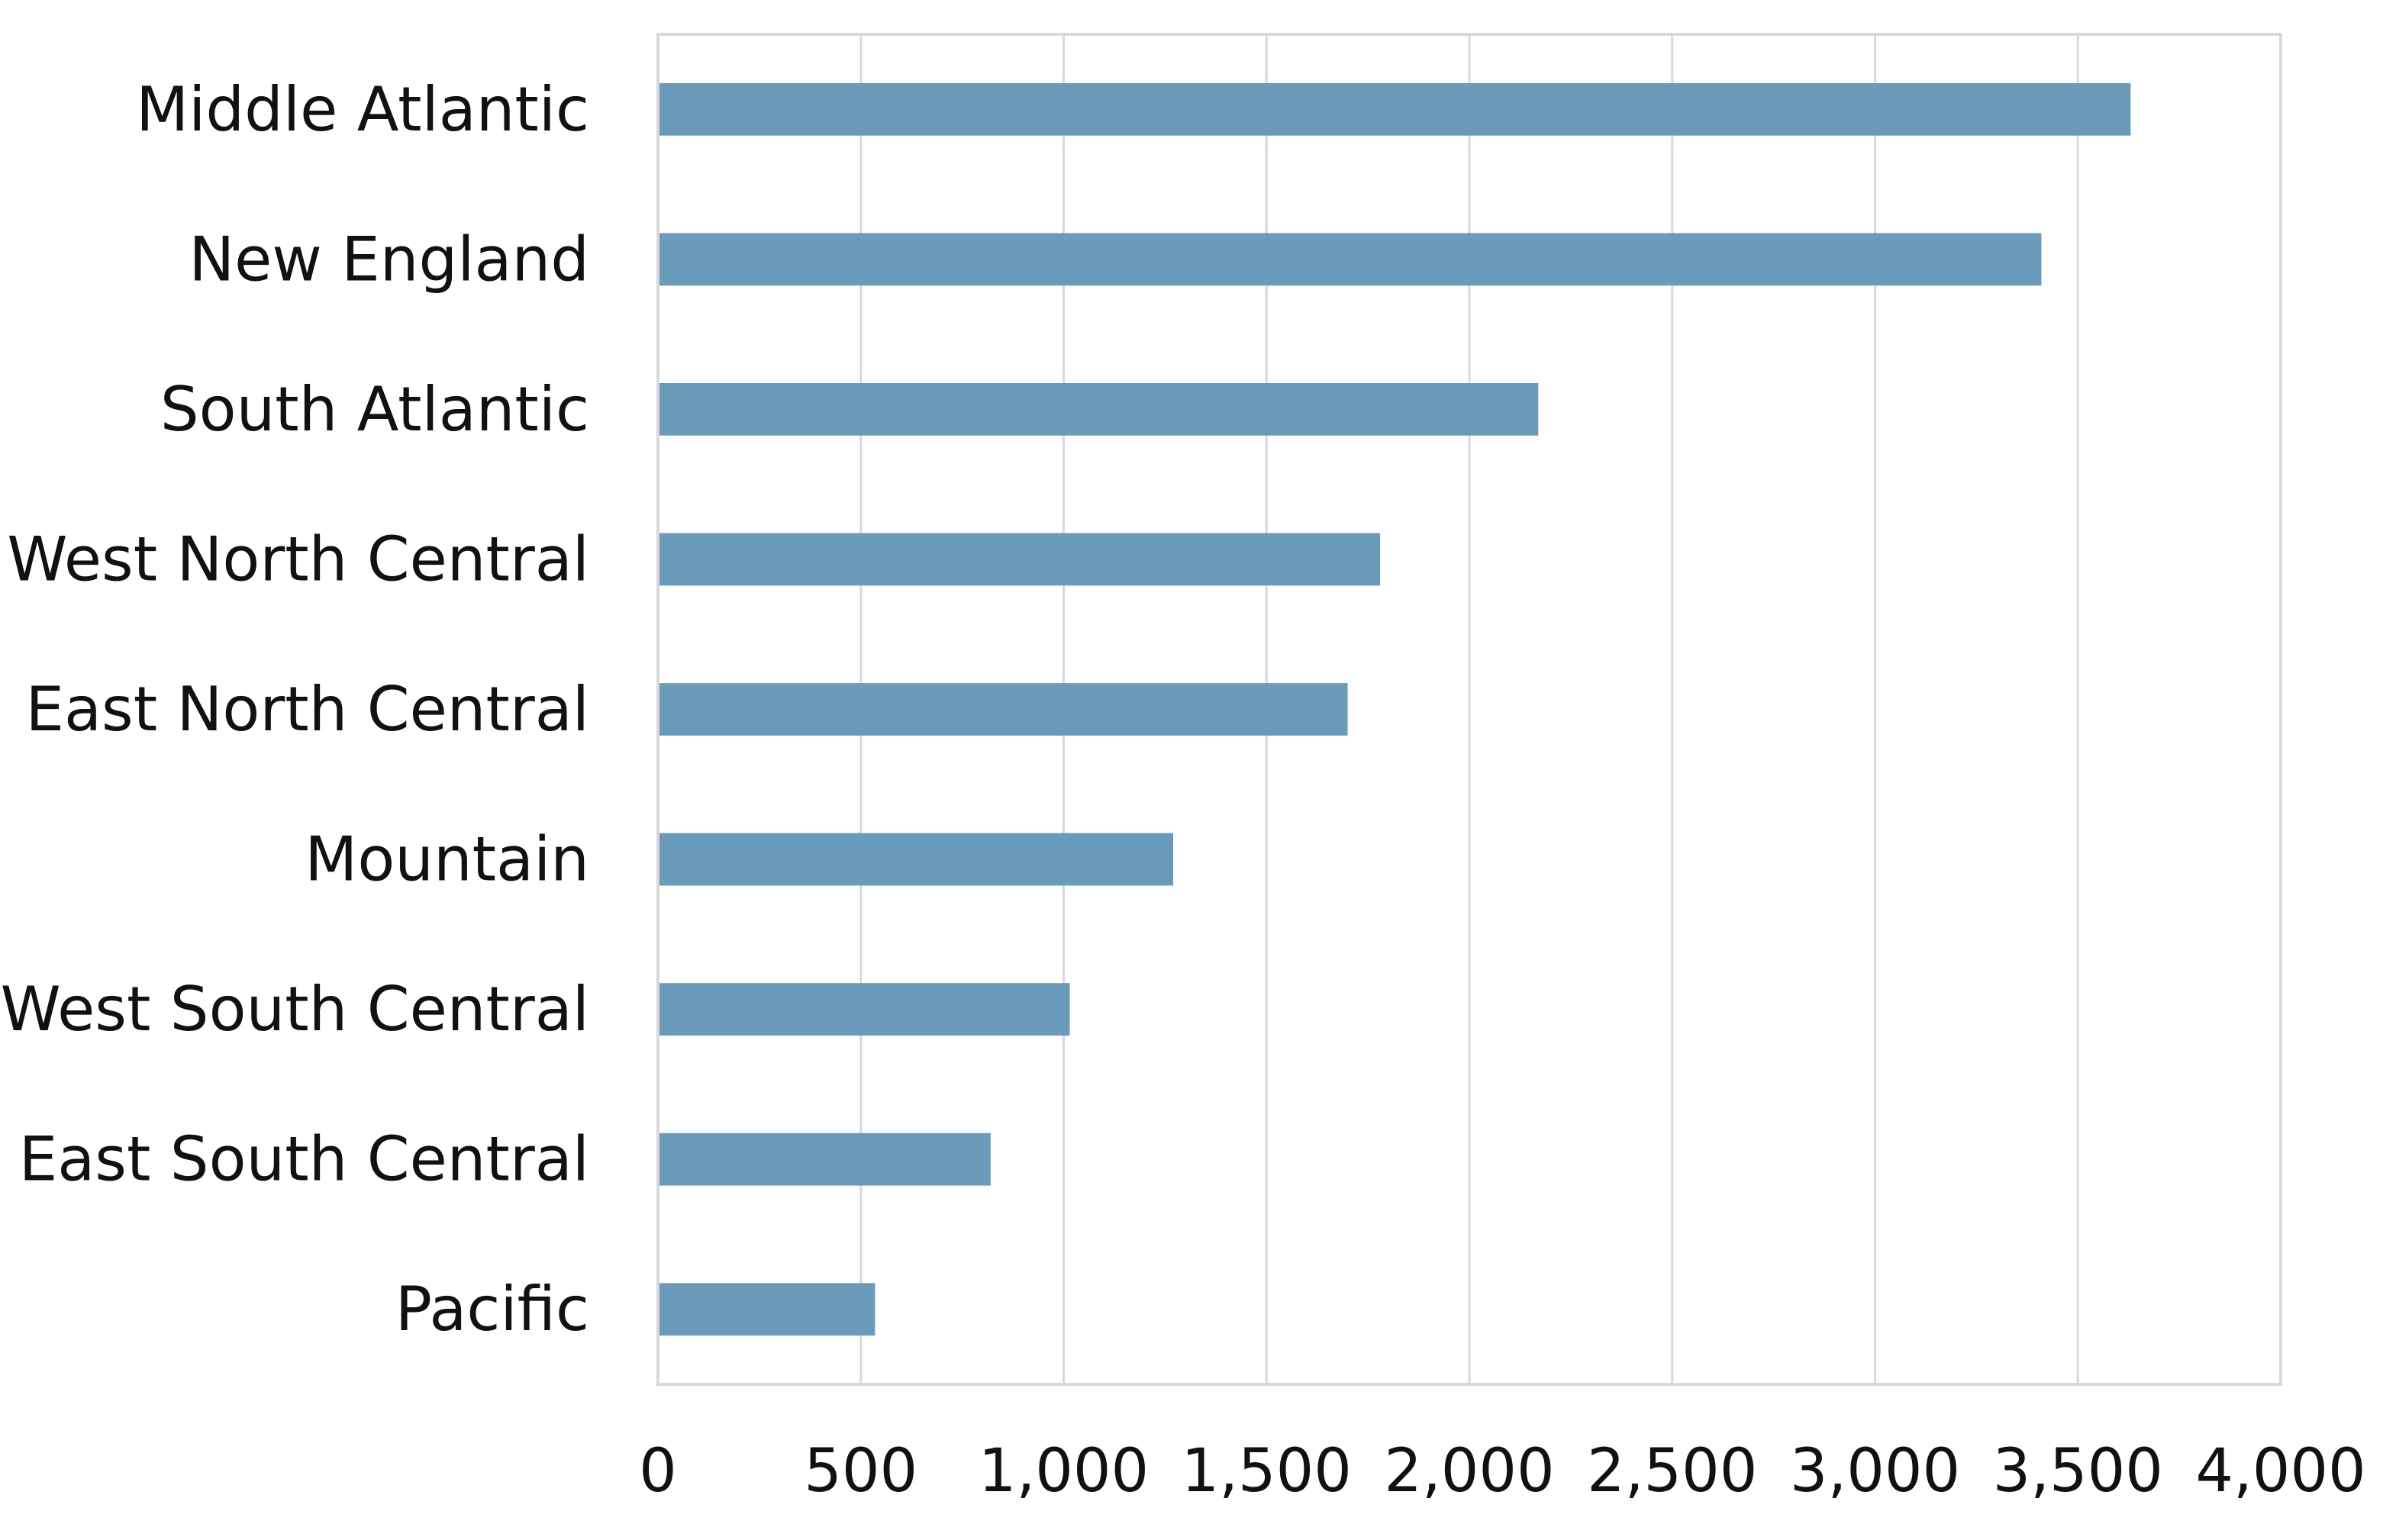  I want to click on category-label: East South Central, so click(304, 1160).